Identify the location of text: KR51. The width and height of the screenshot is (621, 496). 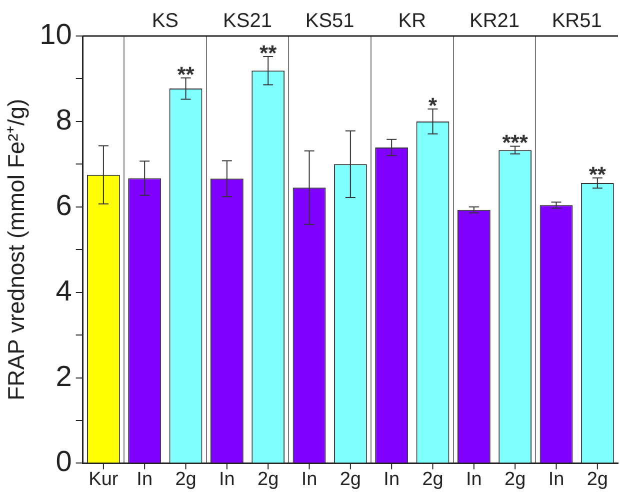
(577, 21).